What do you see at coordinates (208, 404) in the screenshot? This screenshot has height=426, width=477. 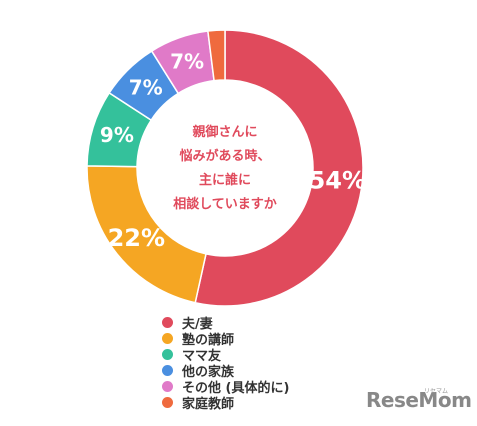 I see `legend-label: 家庭教師` at bounding box center [208, 404].